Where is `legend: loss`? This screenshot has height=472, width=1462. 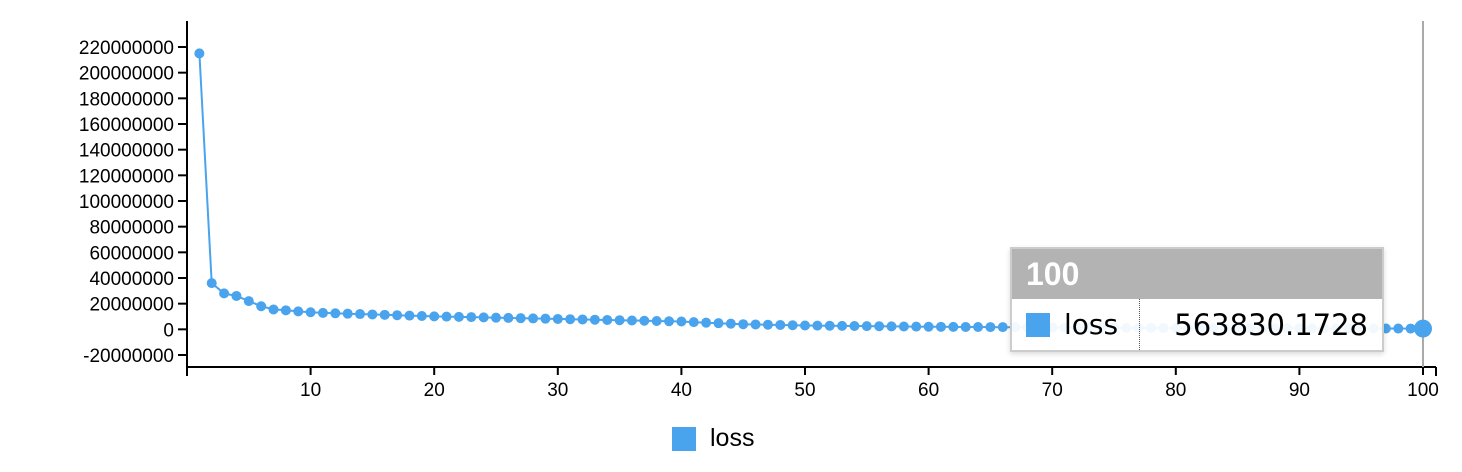
legend: loss is located at coordinates (713, 438).